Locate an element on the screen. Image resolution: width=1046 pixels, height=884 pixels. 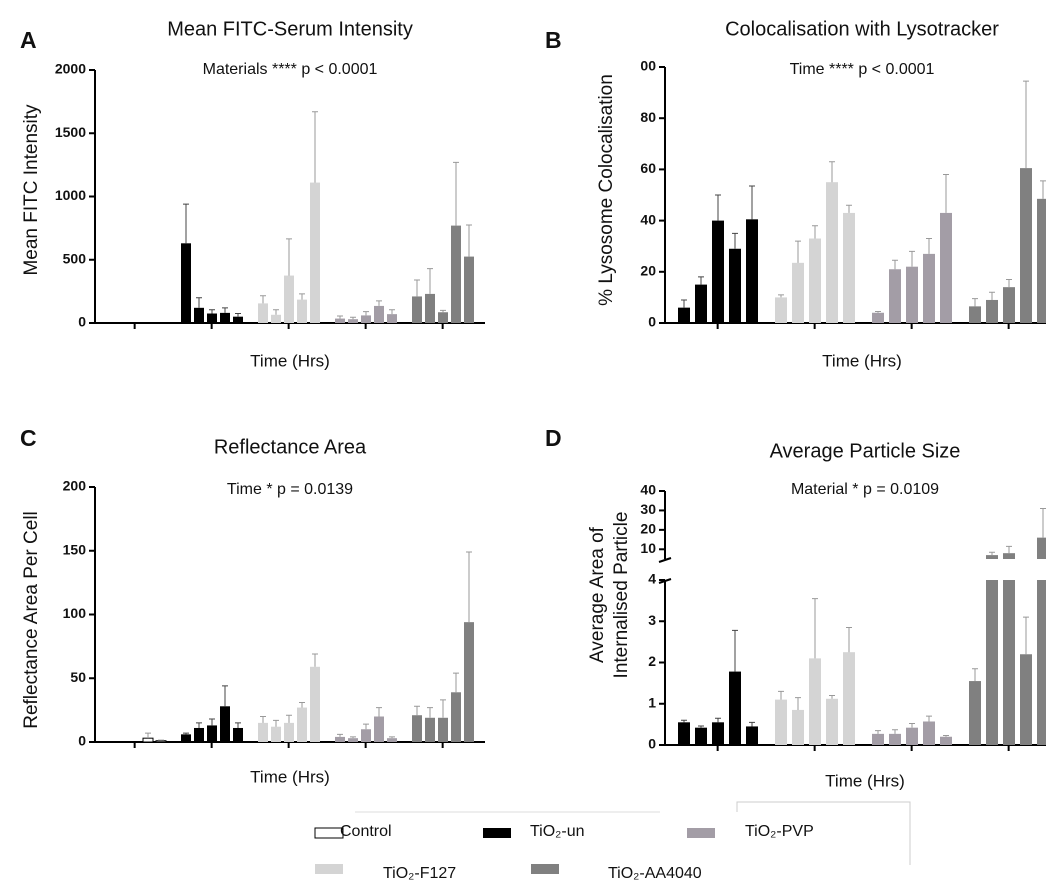
y-tick-label: 0 is located at coordinates (82, 741).